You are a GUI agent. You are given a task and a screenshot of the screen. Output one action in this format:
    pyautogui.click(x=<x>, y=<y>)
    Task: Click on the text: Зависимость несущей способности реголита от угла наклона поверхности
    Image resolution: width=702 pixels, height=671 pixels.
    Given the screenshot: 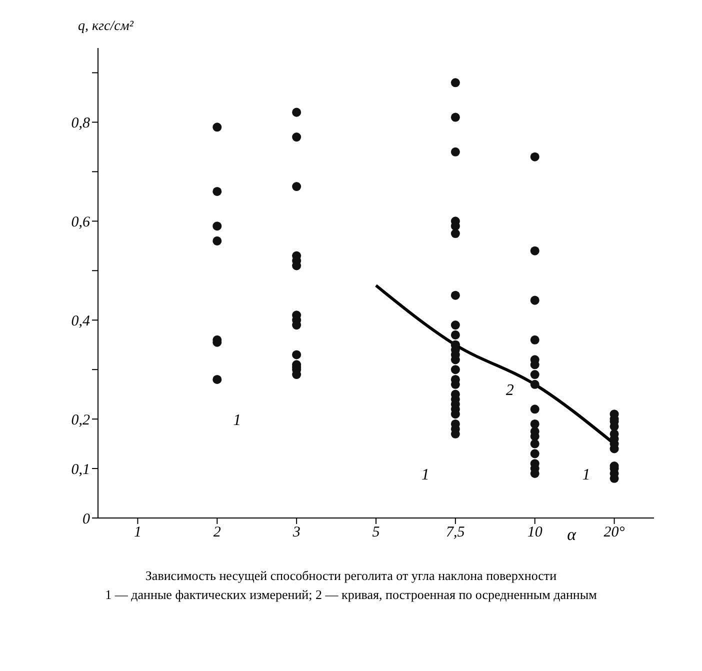 What is the action you would take?
    pyautogui.click(x=351, y=576)
    